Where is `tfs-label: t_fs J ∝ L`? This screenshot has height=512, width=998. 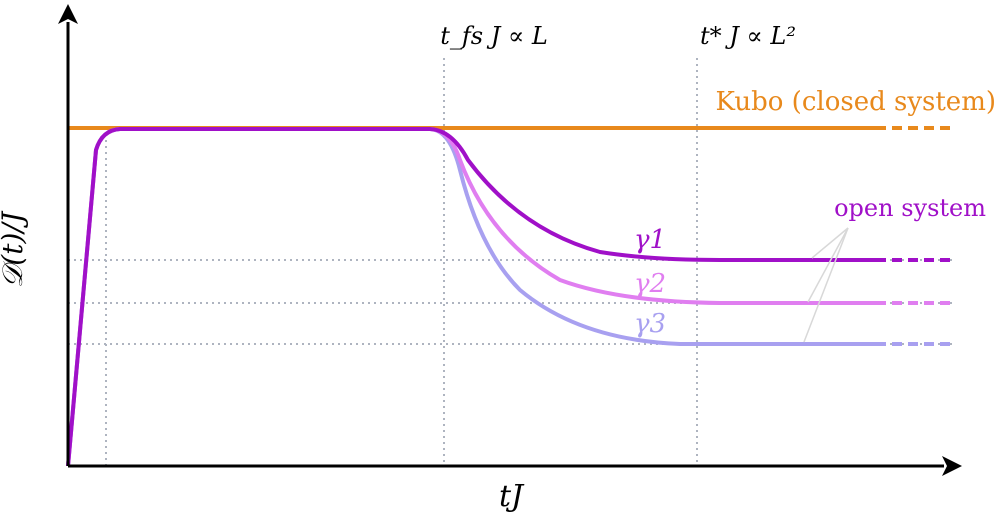 tfs-label: t_fs J ∝ L is located at coordinates (494, 36).